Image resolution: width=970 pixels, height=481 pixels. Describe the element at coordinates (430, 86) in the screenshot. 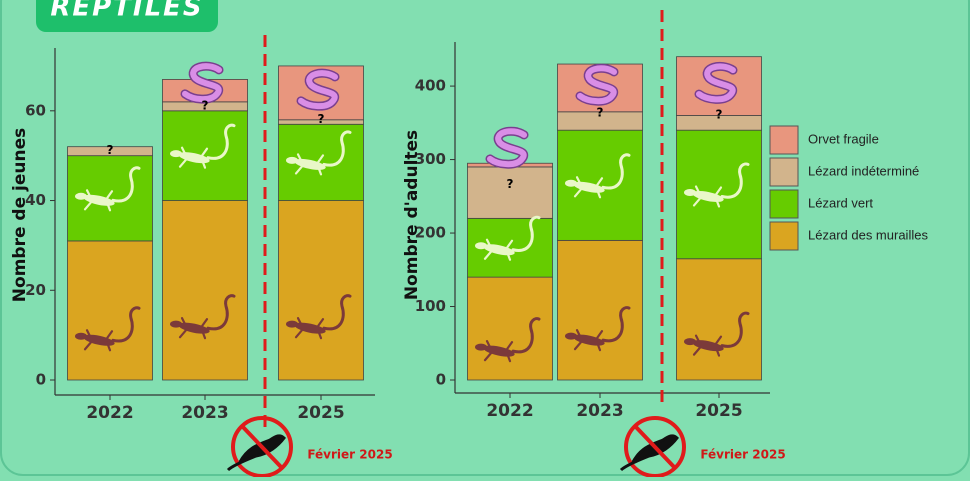

I see `y-tick-label: 400` at that location.